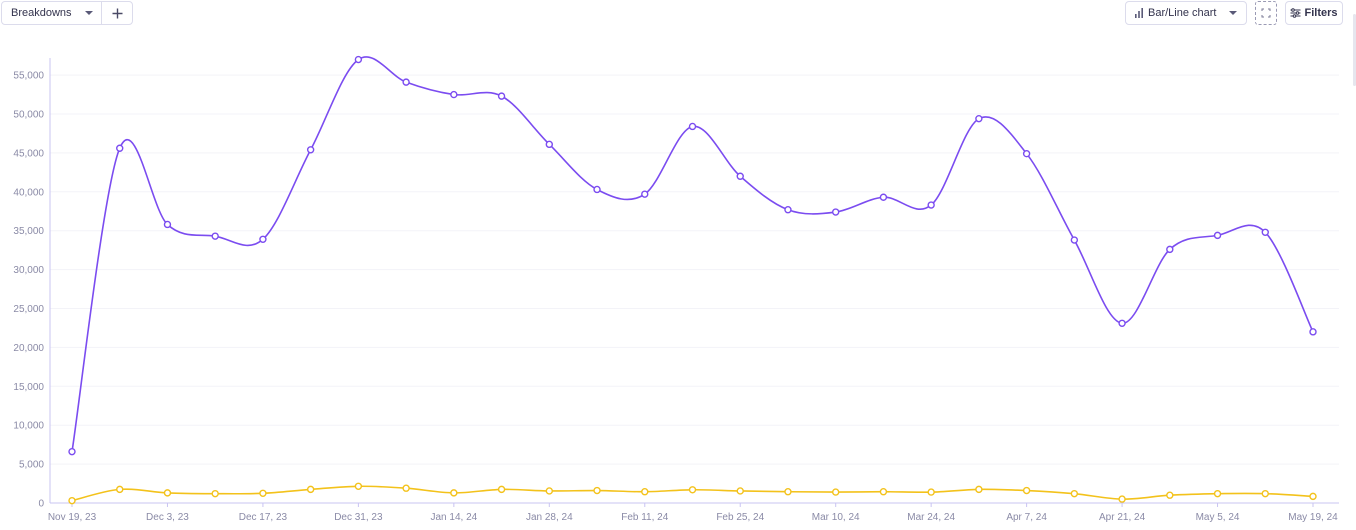  Describe the element at coordinates (28, 387) in the screenshot. I see `y-tick-label: 15,000` at that location.